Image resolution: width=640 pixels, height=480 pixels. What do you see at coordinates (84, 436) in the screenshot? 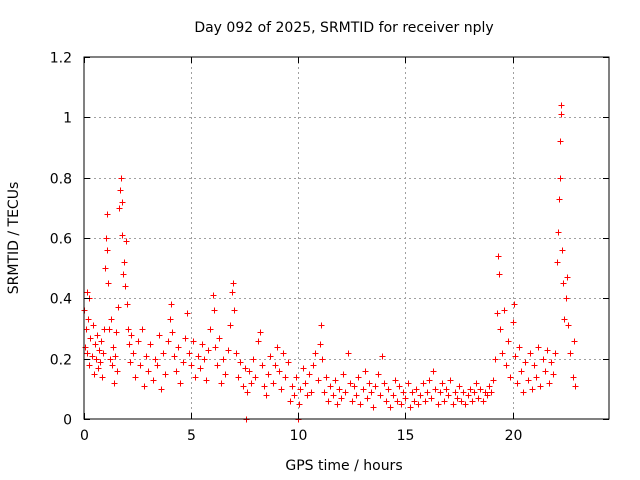
I see `x-tick-label: 0` at bounding box center [84, 436].